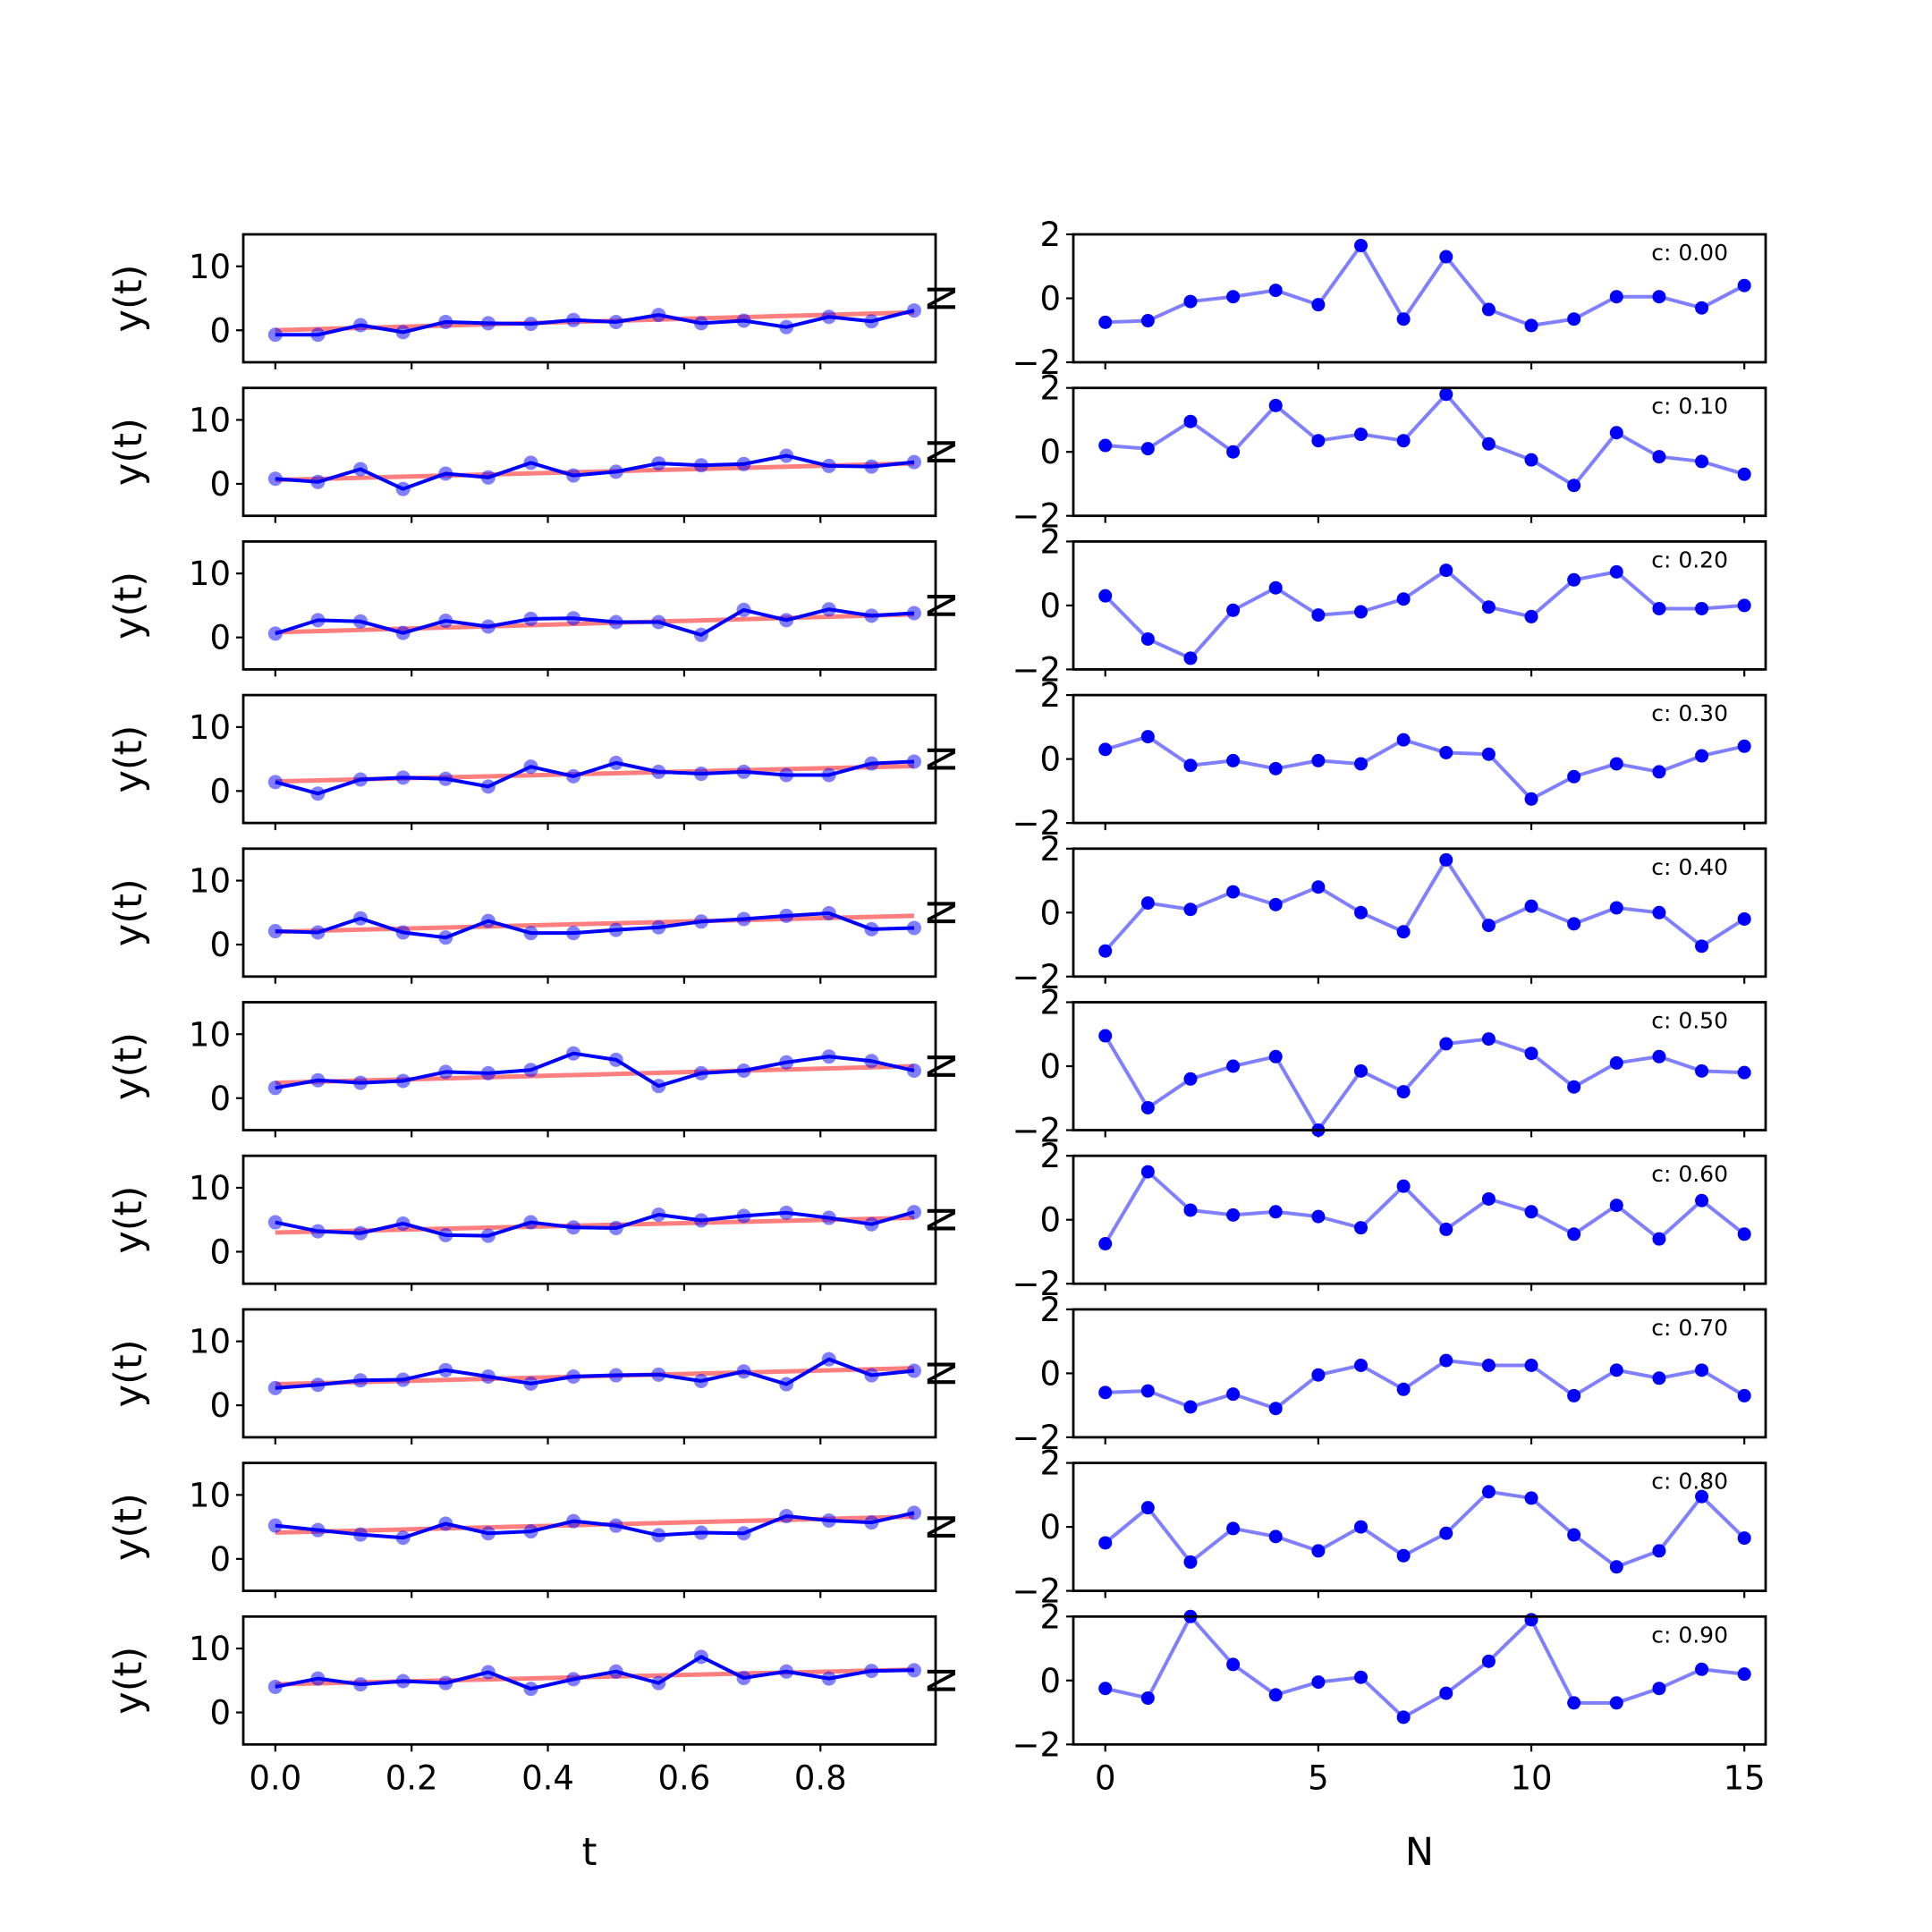 The image size is (1932, 1932). I want to click on left-panel-0: 0 10 y(t), so click(521, 301).